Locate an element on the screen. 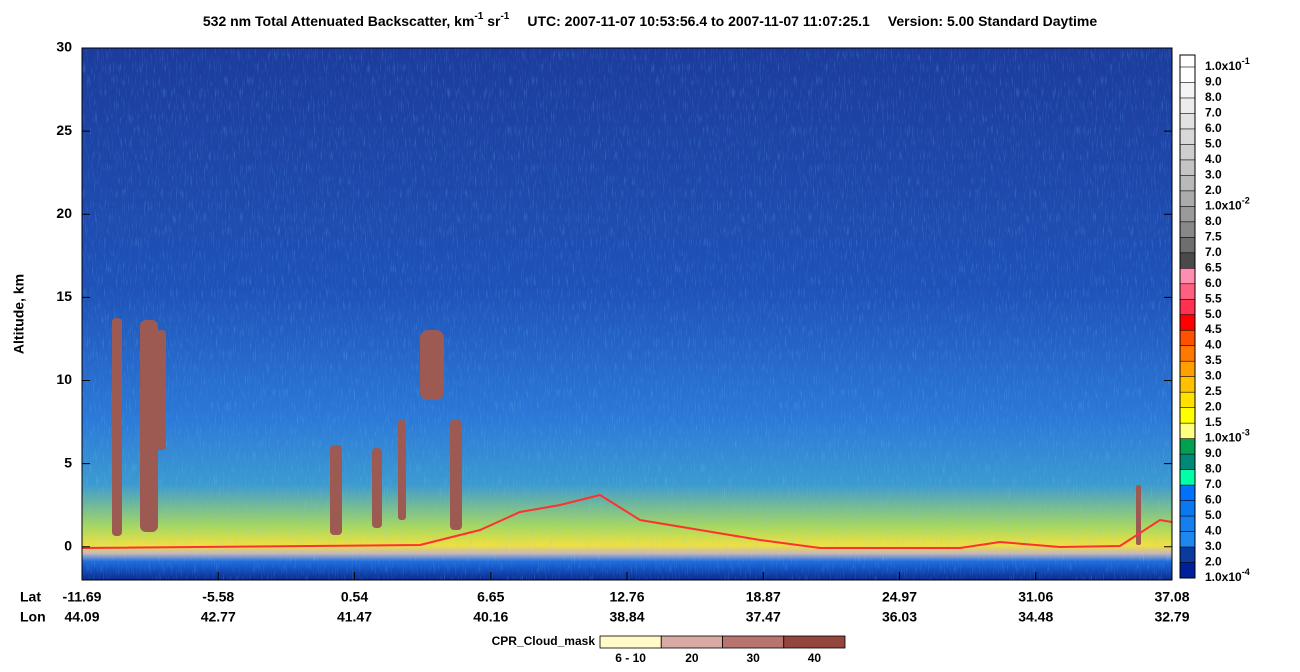  title-mid: sr is located at coordinates (492, 21).